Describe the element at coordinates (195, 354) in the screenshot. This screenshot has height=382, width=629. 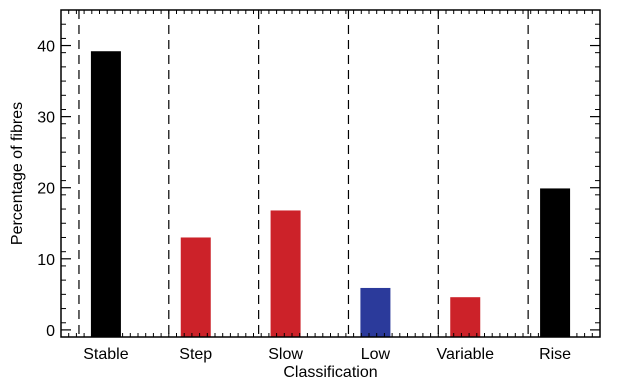
I see `x-tick-label: Step` at that location.